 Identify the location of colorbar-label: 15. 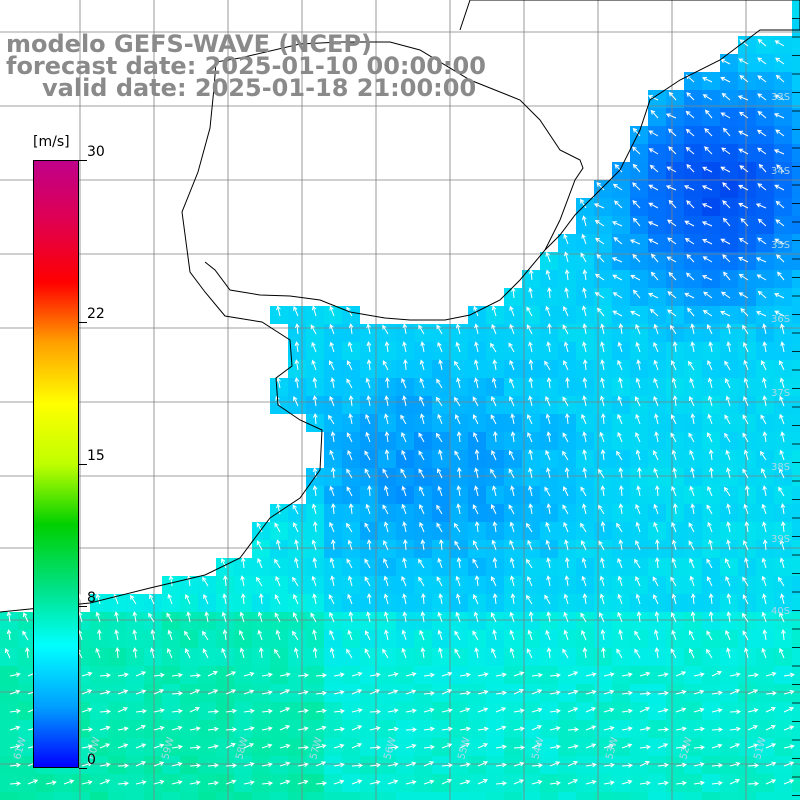
(96, 456).